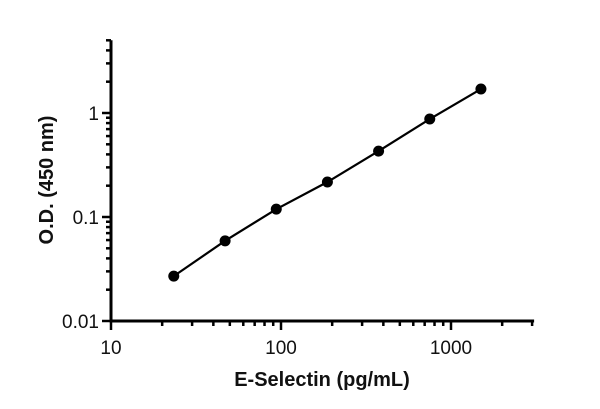  Describe the element at coordinates (93, 114) in the screenshot. I see `y-tick-label: 1` at that location.